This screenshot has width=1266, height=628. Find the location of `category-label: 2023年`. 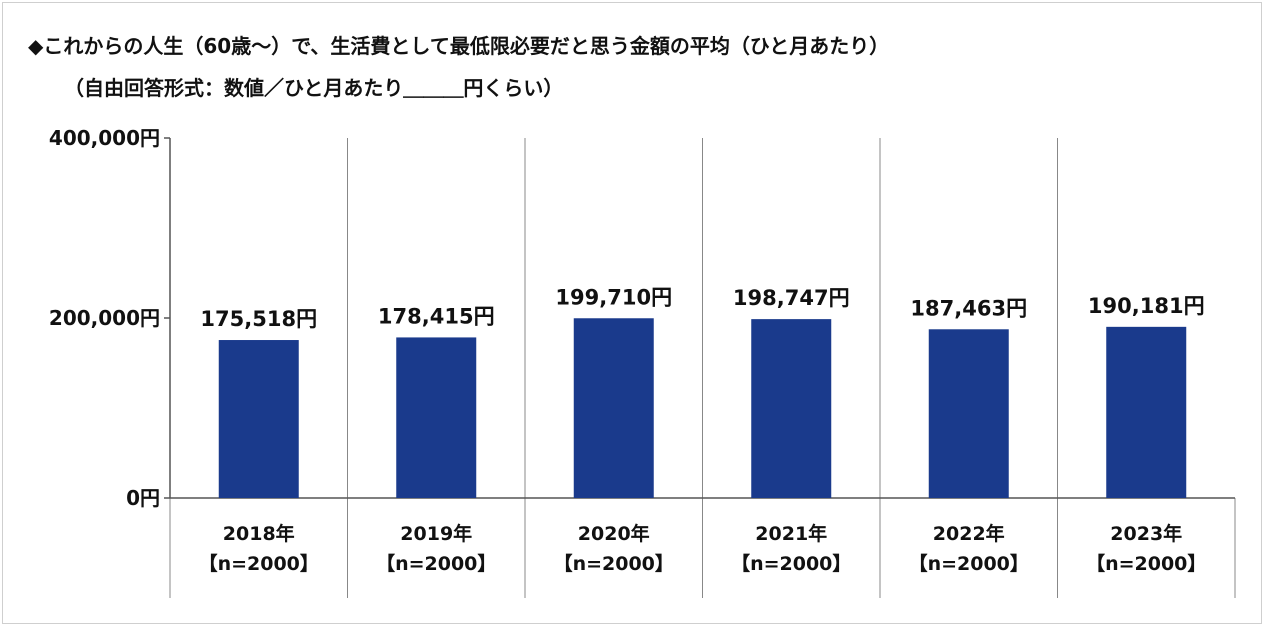

category-label: 2023年 is located at coordinates (1146, 533).